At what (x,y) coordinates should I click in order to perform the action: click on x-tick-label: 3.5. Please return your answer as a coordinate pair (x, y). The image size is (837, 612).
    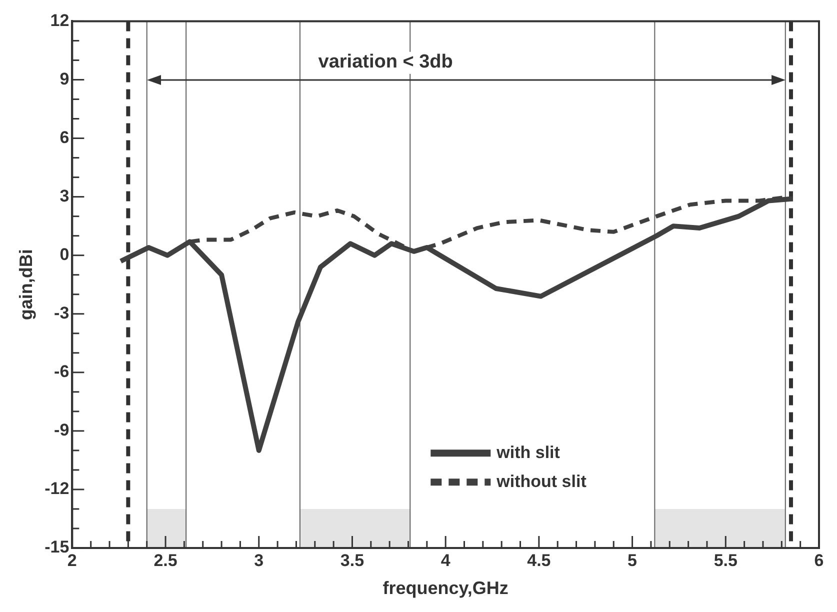
    Looking at the image, I should click on (352, 560).